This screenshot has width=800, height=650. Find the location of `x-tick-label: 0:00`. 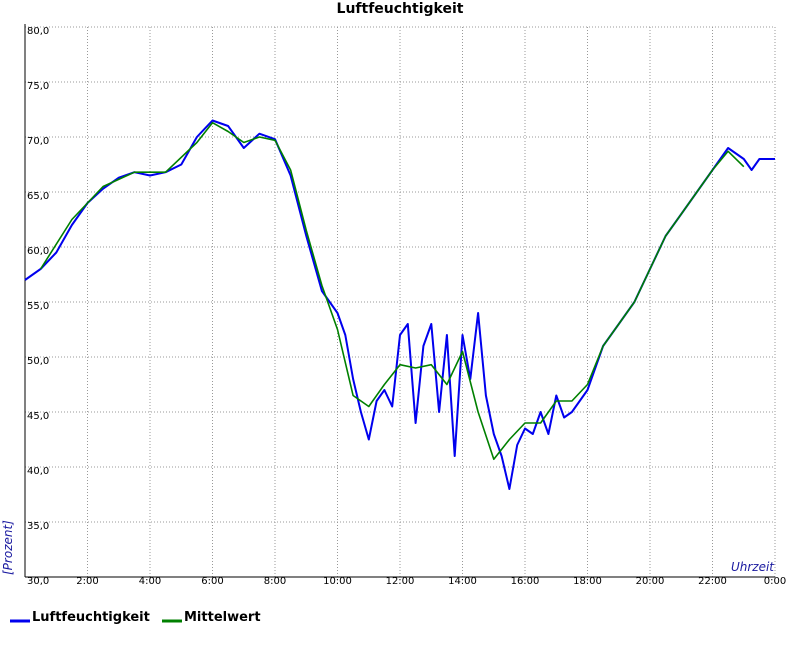

x-tick-label: 0:00 is located at coordinates (775, 581).